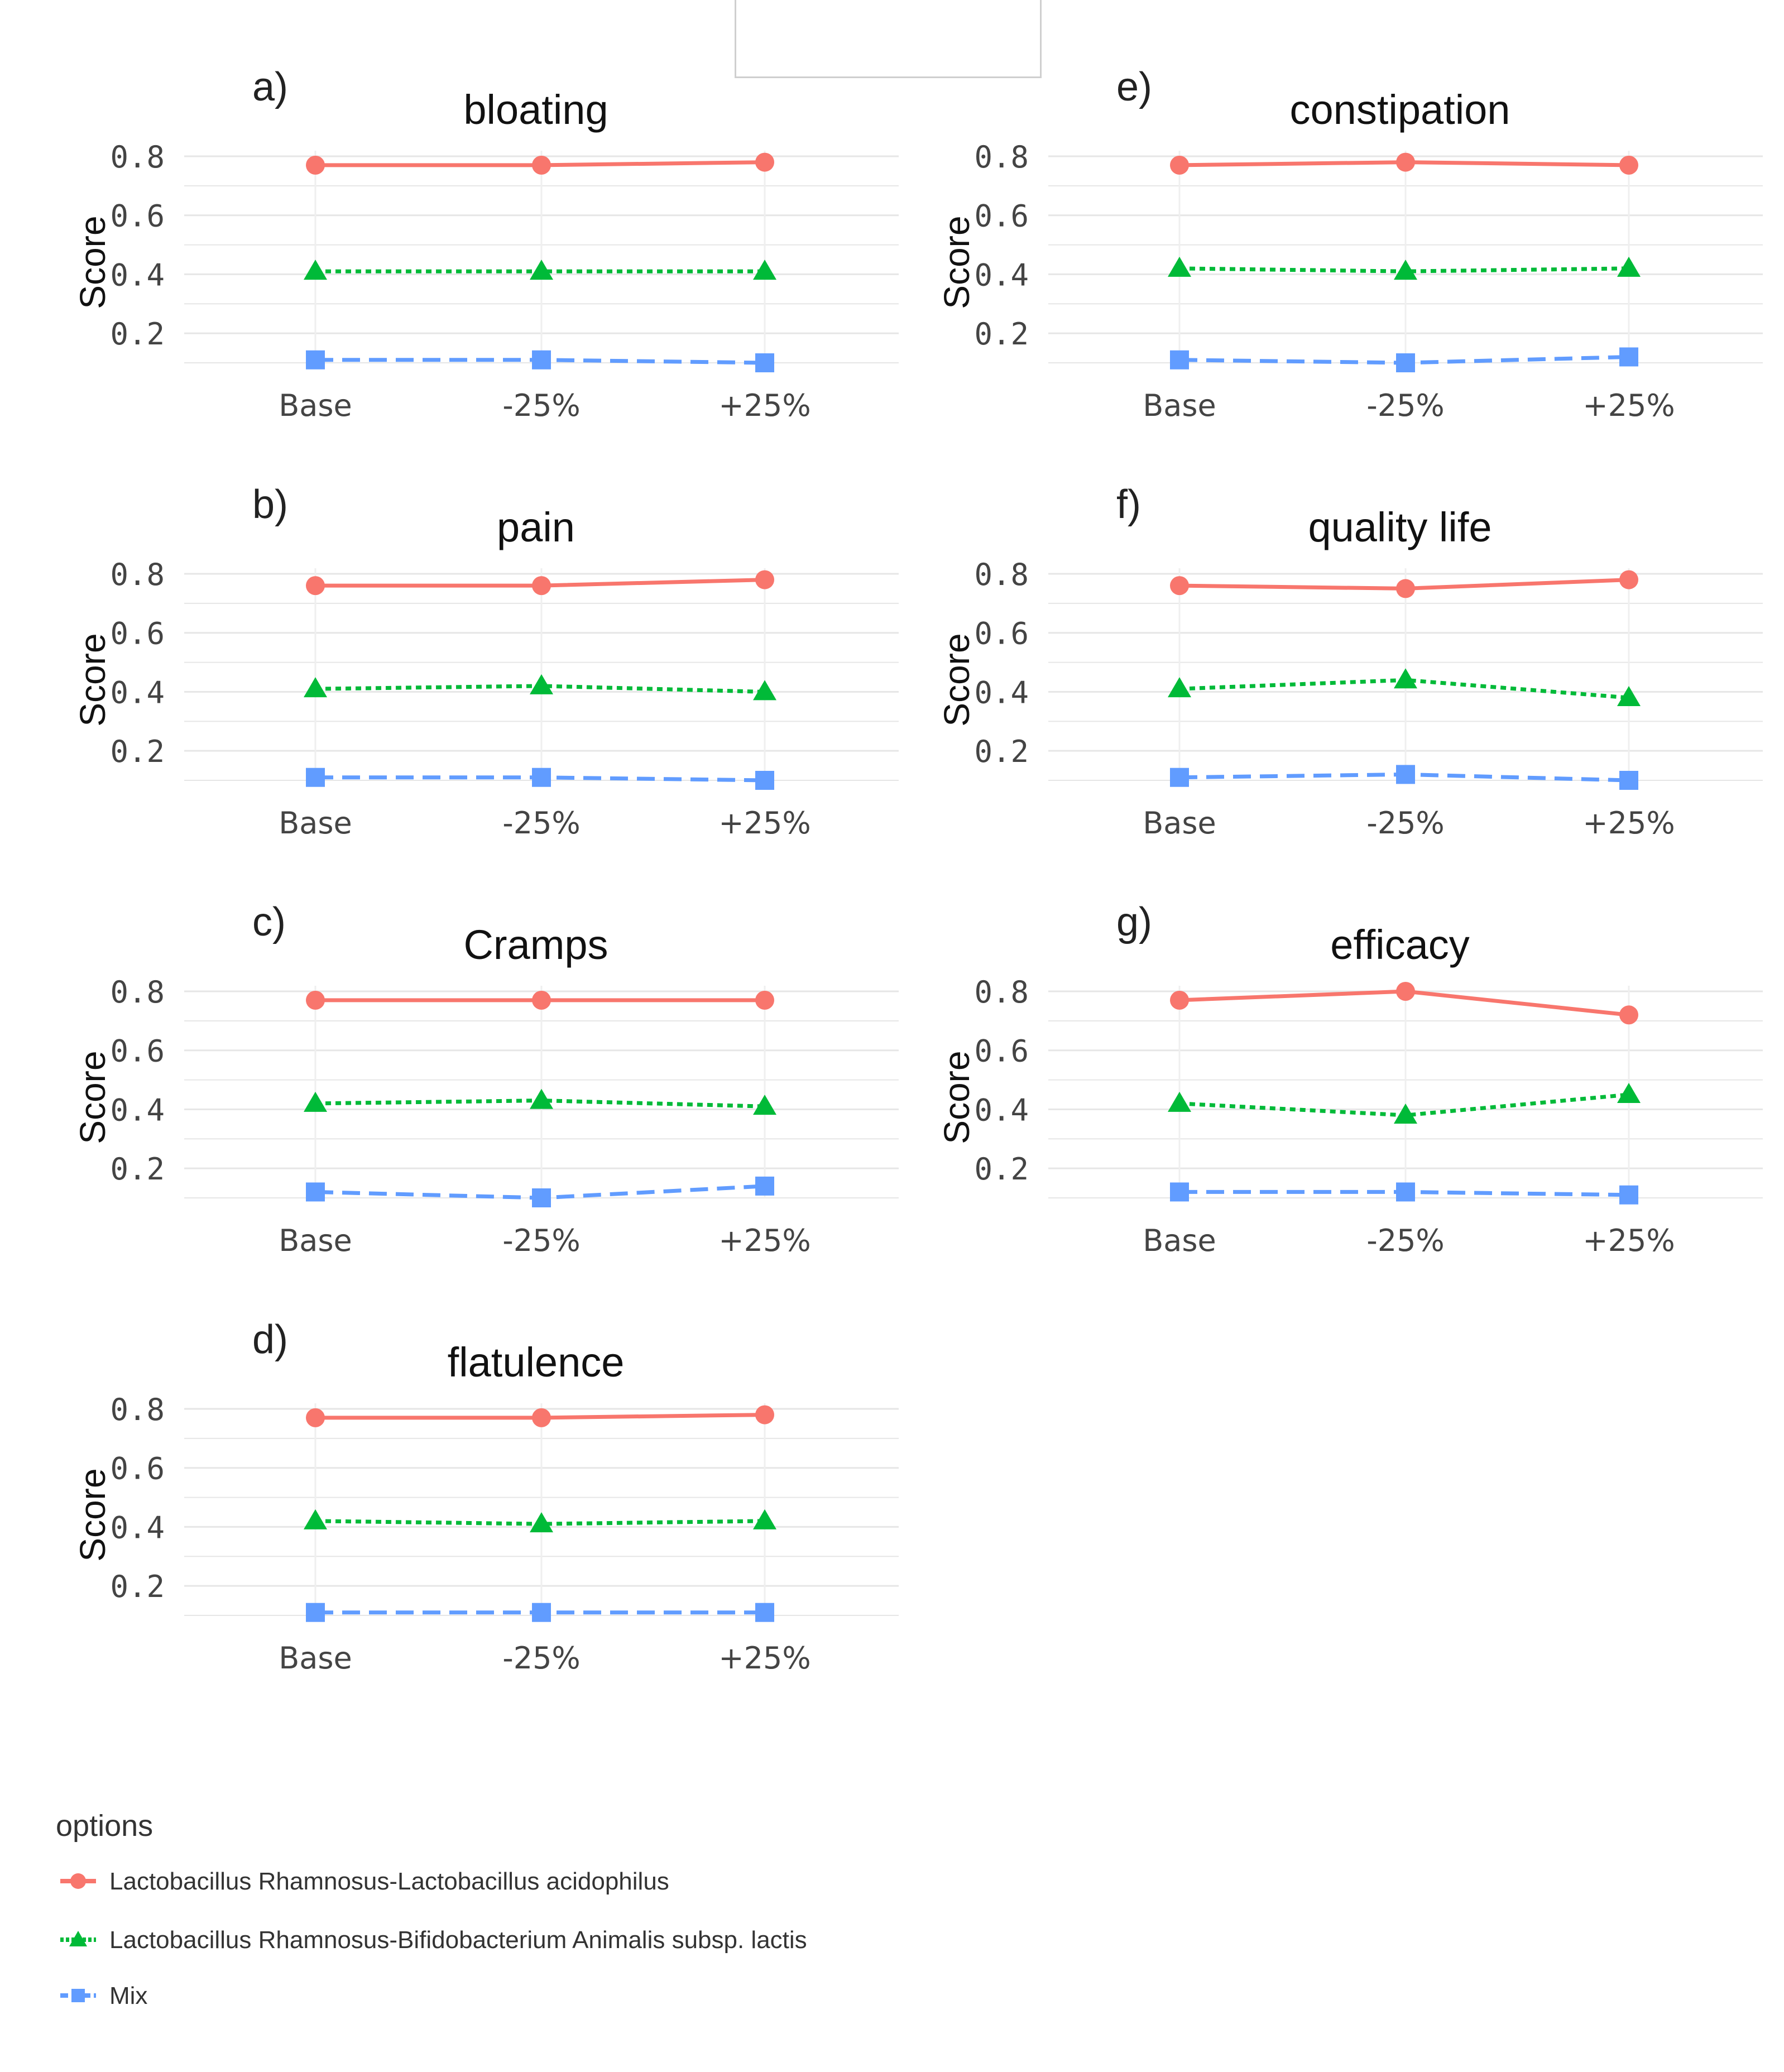 This screenshot has width=1784, height=2072. What do you see at coordinates (1350, 1079) in the screenshot?
I see `chart-panel: g) efficacy Score 0.2 0.4 0.6 0.8 Base -25% +25%` at bounding box center [1350, 1079].